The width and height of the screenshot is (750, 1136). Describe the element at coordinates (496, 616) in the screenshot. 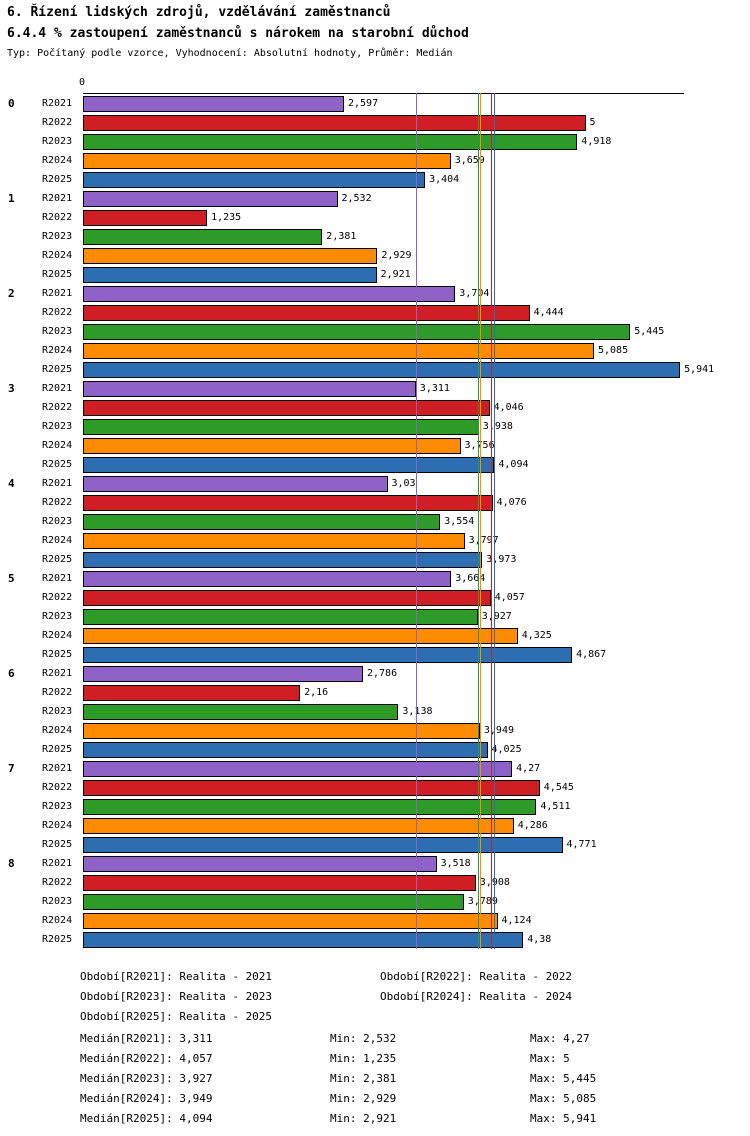

I see `bar-value-label: 3,927` at that location.